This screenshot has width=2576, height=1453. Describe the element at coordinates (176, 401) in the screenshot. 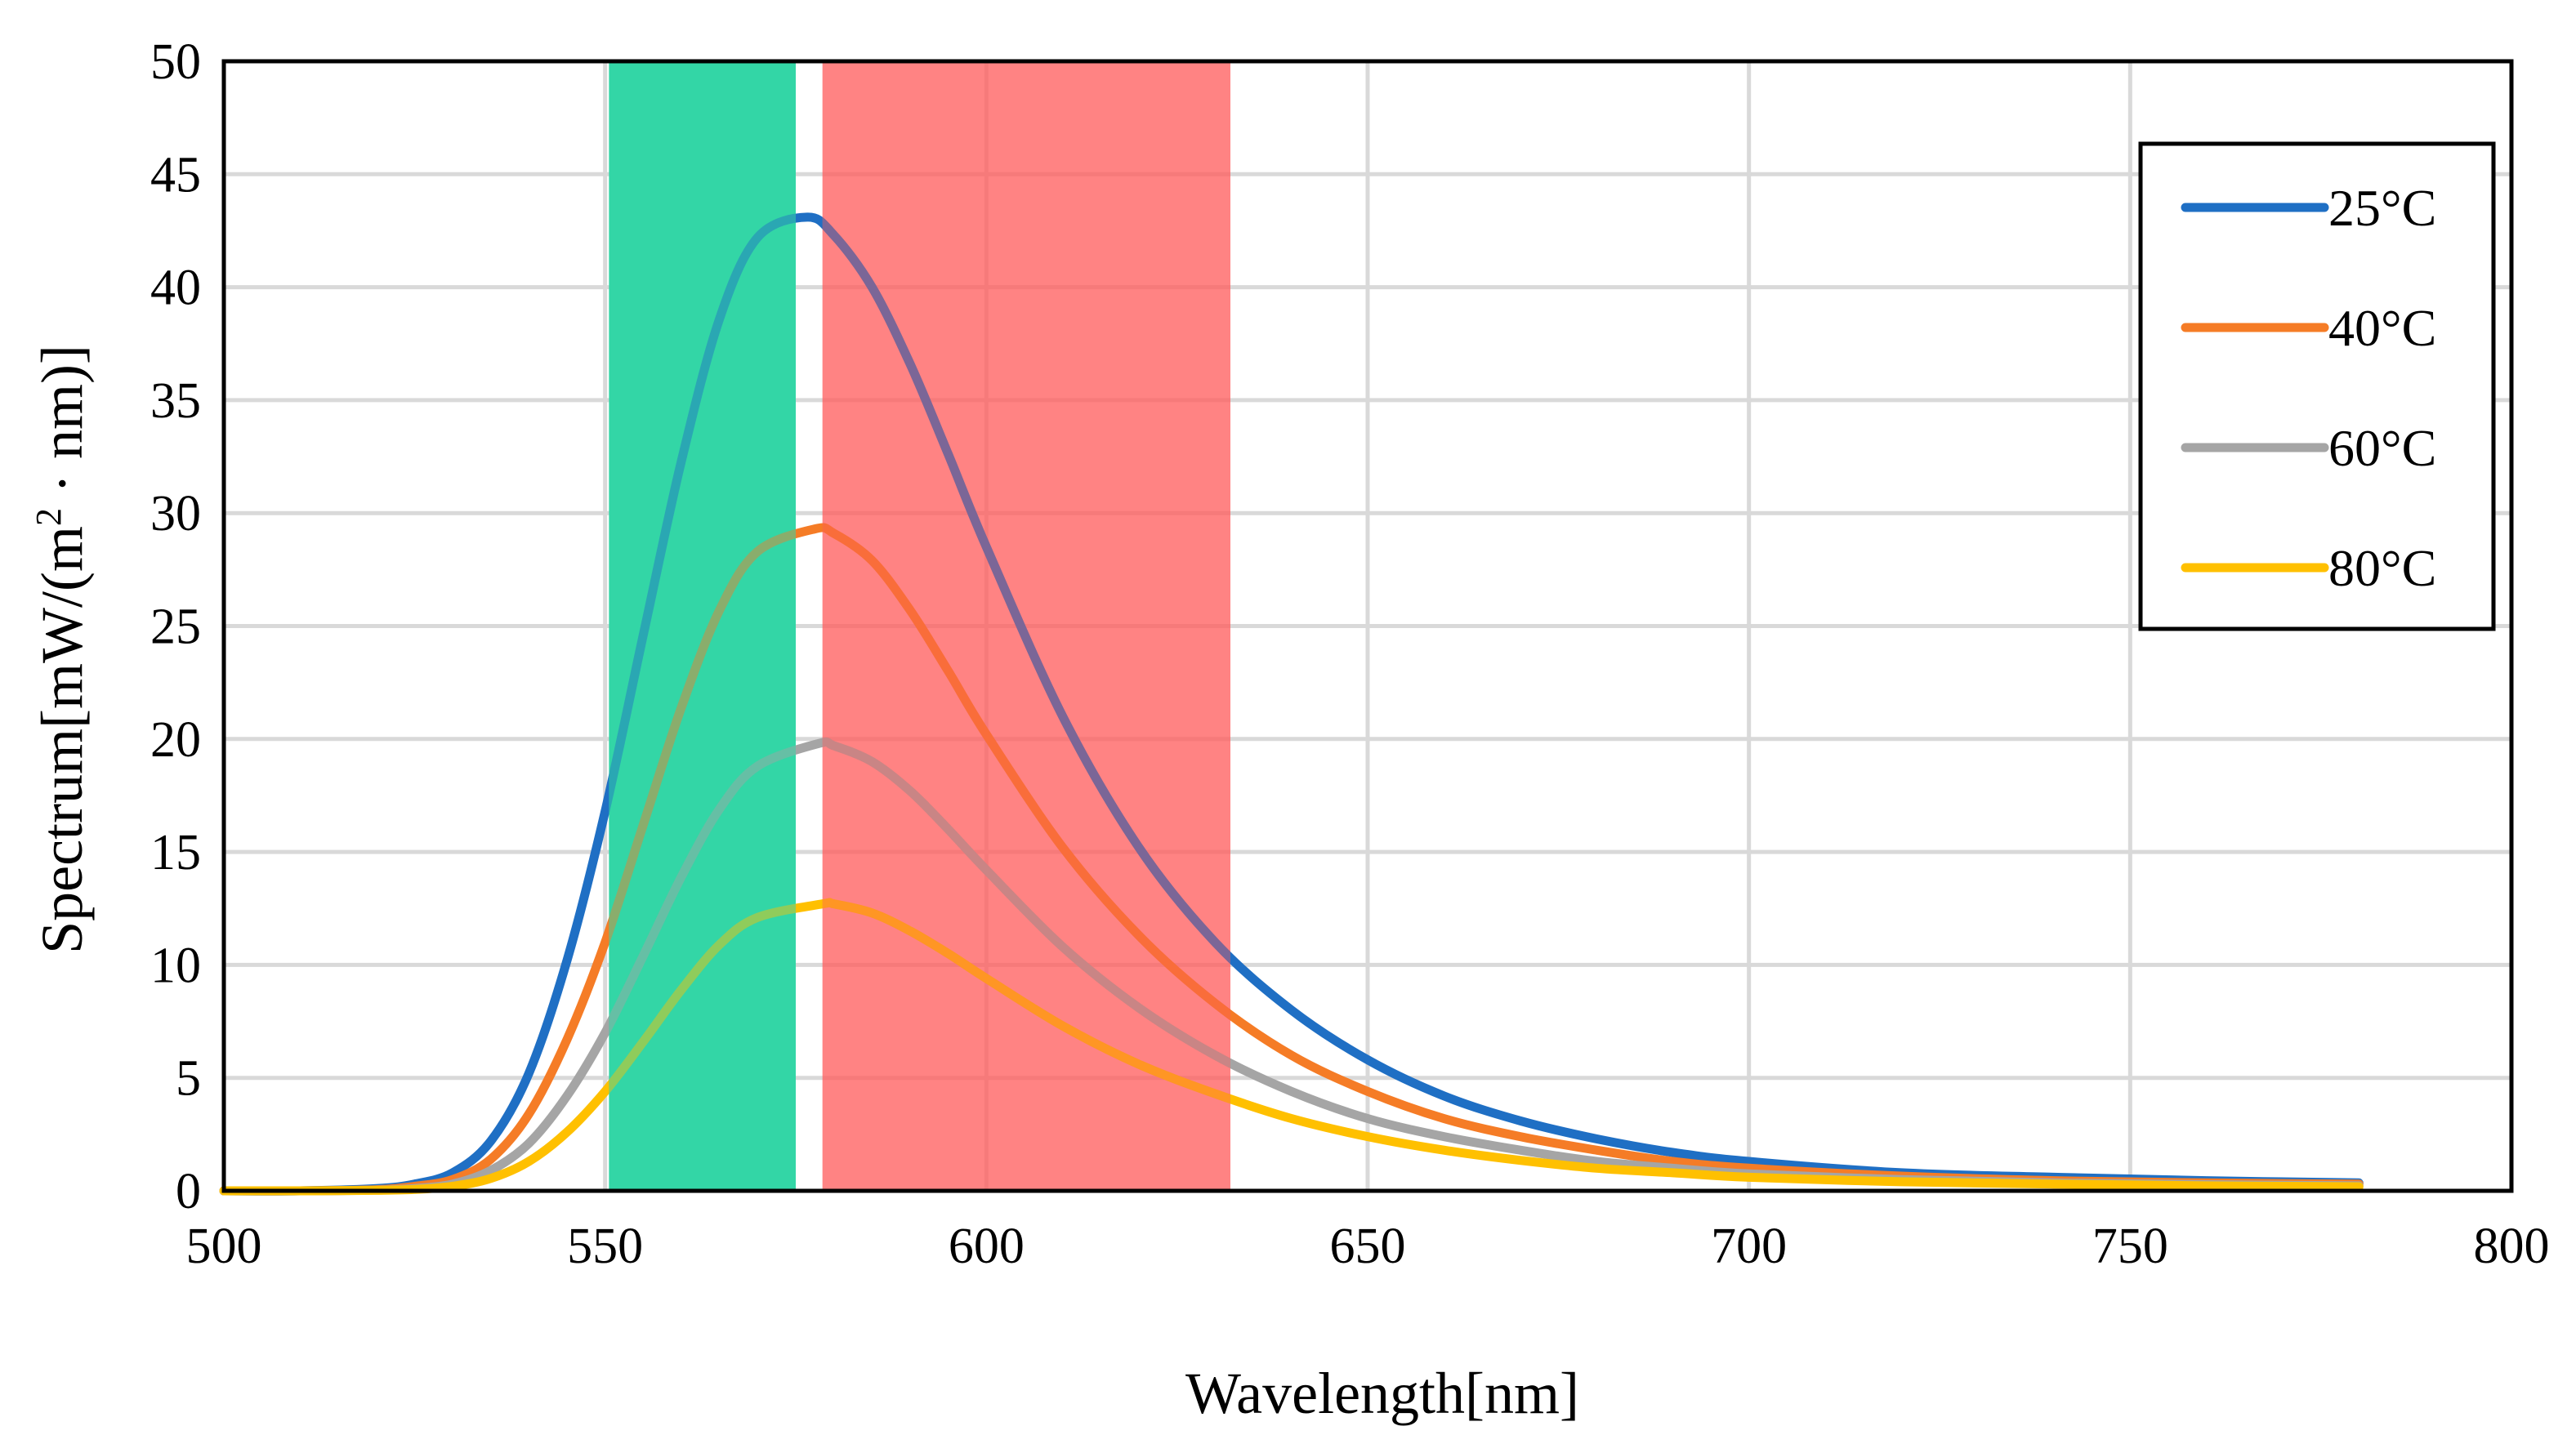

I see `y-tick-label: 35` at that location.